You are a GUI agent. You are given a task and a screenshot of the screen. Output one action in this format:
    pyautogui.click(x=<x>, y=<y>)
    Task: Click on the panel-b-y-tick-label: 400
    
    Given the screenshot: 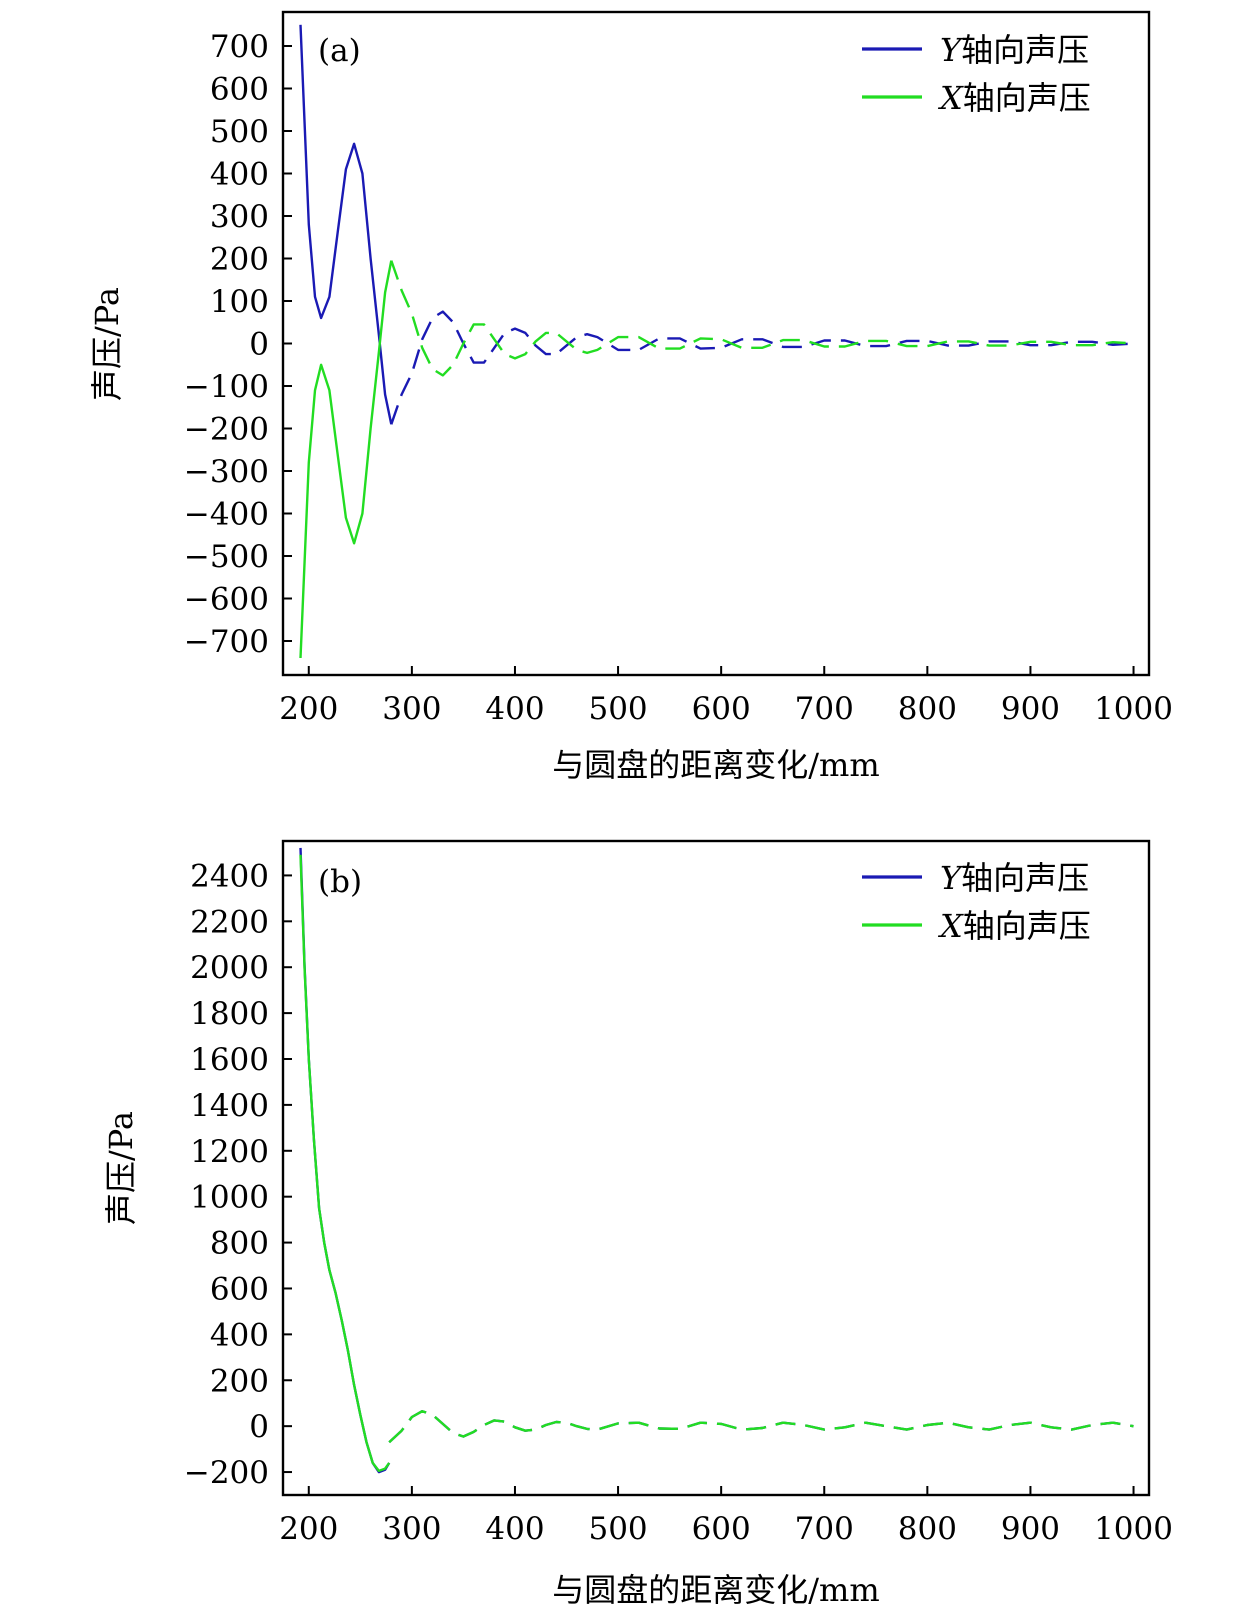 What is the action you would take?
    pyautogui.click(x=239, y=1335)
    